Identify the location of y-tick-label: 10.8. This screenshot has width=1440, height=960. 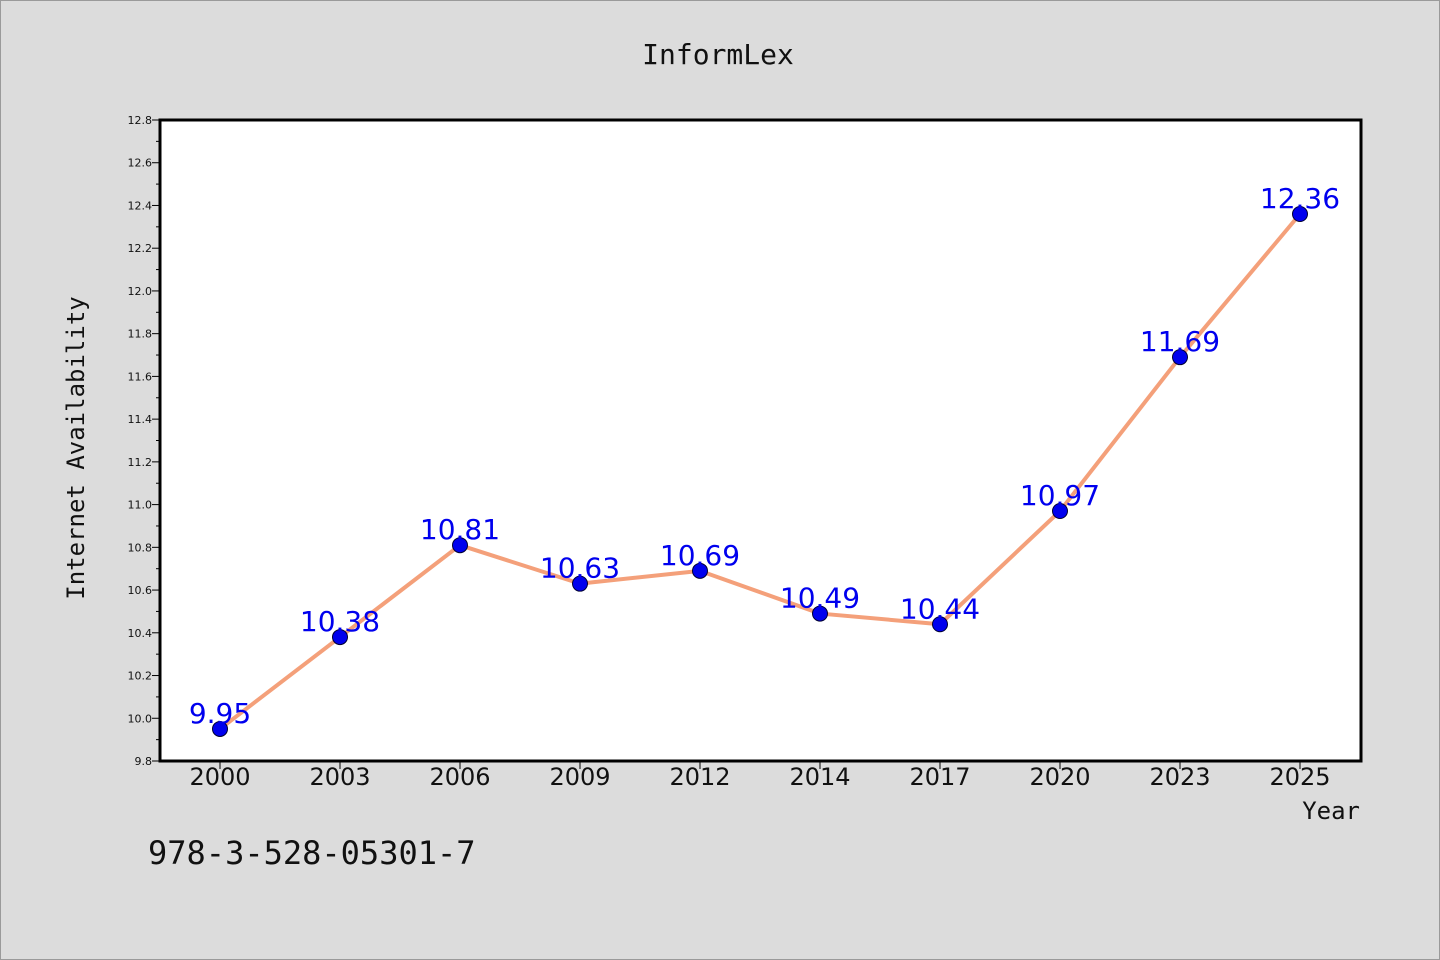
(140, 547).